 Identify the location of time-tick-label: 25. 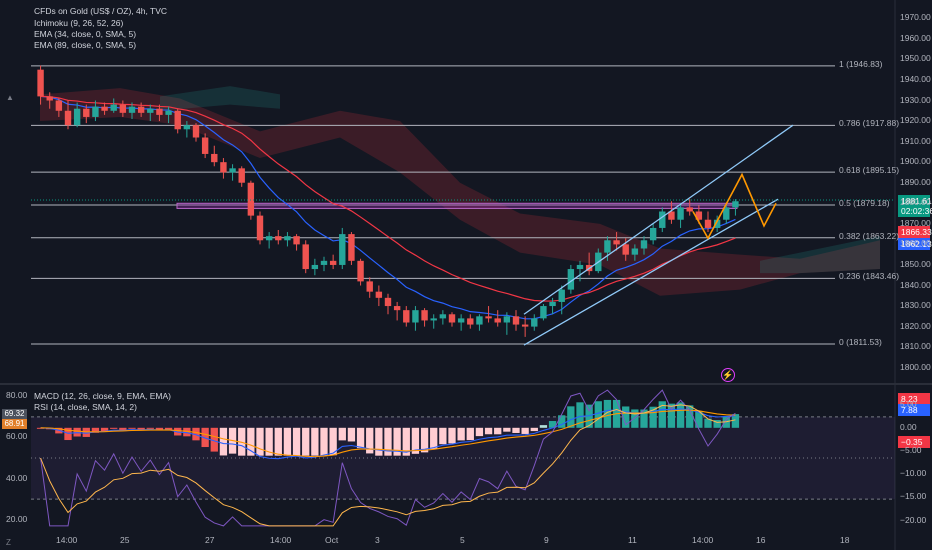
(125, 540).